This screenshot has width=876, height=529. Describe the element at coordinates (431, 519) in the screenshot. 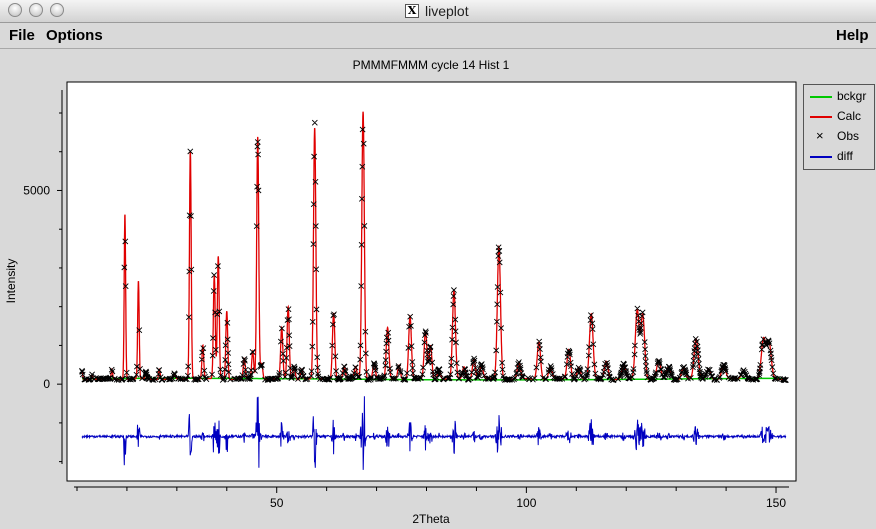

I see `x-axis-label: 2Theta` at that location.